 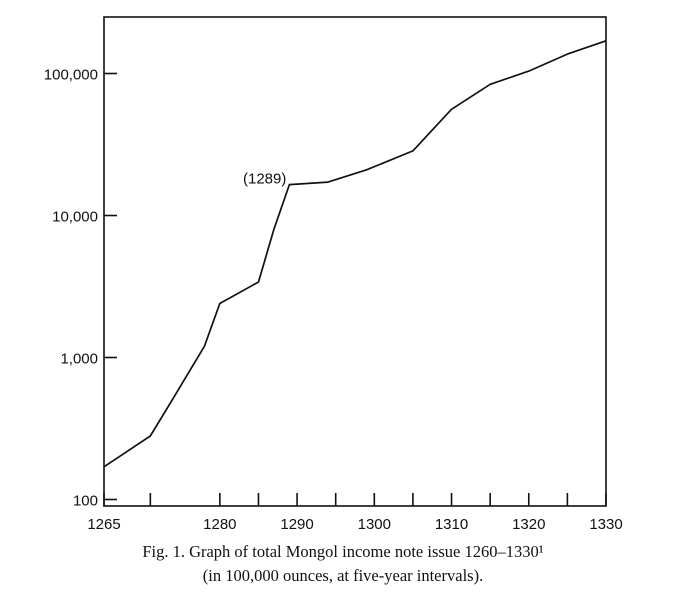 What do you see at coordinates (71, 75) in the screenshot?
I see `y-tick-label: 100,000` at bounding box center [71, 75].